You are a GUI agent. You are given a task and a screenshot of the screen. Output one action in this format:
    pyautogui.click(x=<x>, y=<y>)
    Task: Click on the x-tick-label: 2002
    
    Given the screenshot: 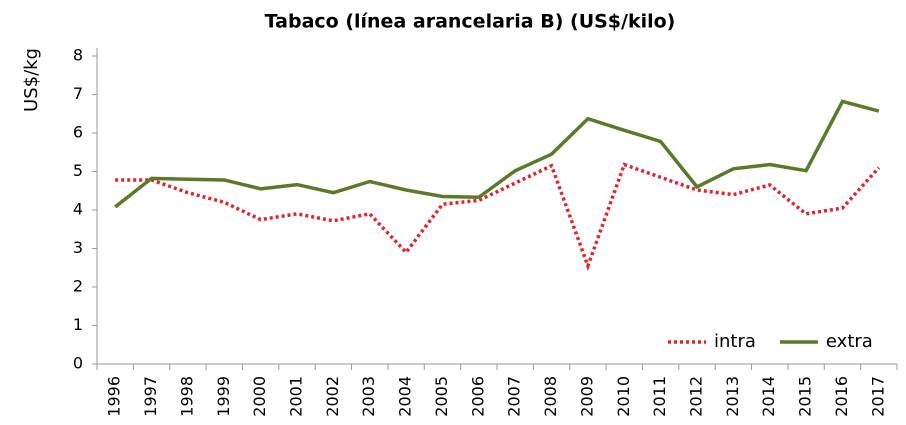 What is the action you would take?
    pyautogui.click(x=332, y=396)
    